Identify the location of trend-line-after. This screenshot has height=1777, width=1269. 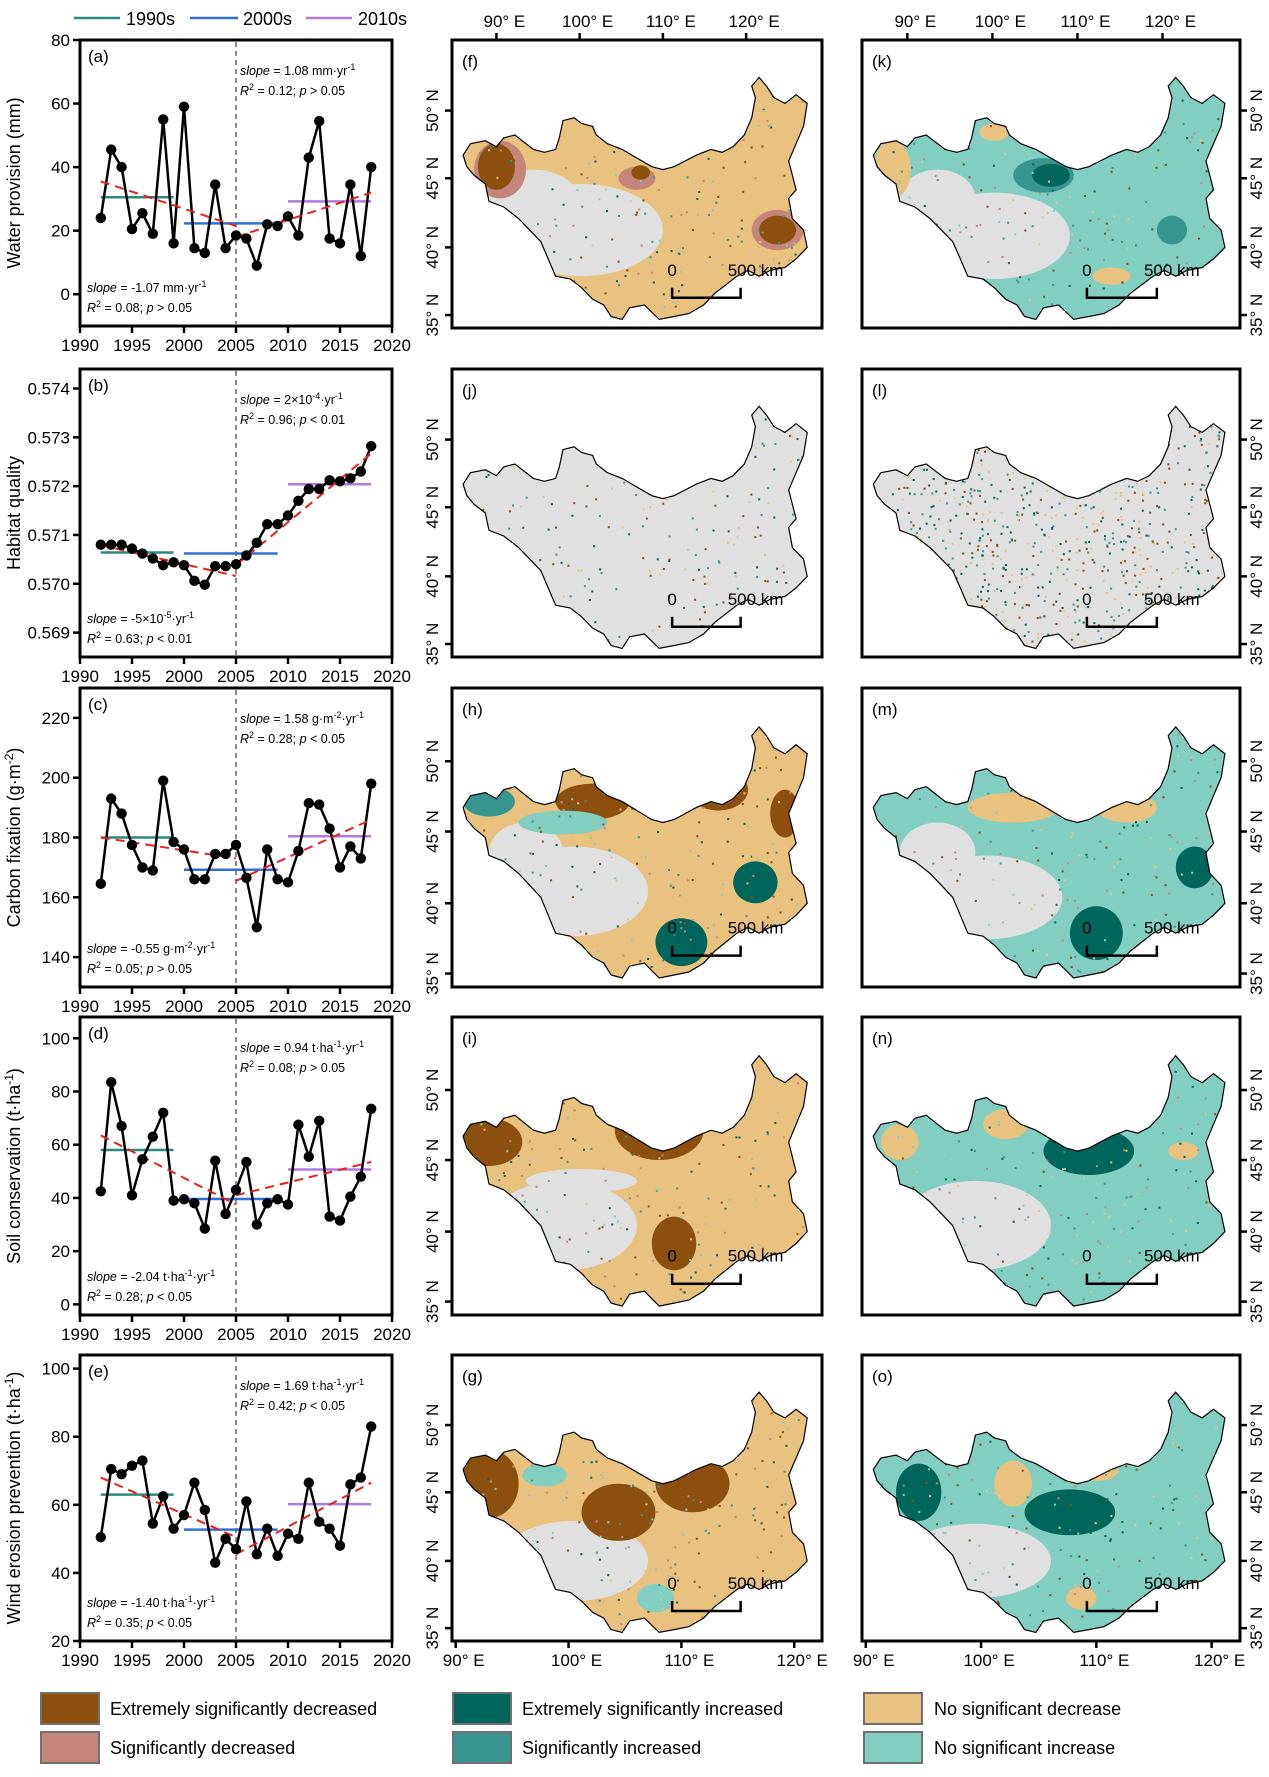
(303, 1518).